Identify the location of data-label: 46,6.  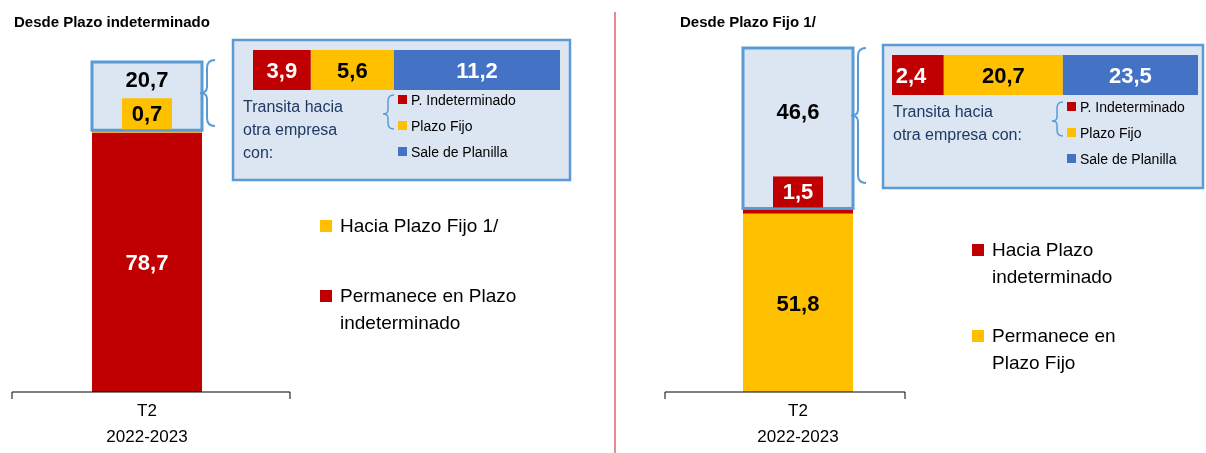
(798, 112).